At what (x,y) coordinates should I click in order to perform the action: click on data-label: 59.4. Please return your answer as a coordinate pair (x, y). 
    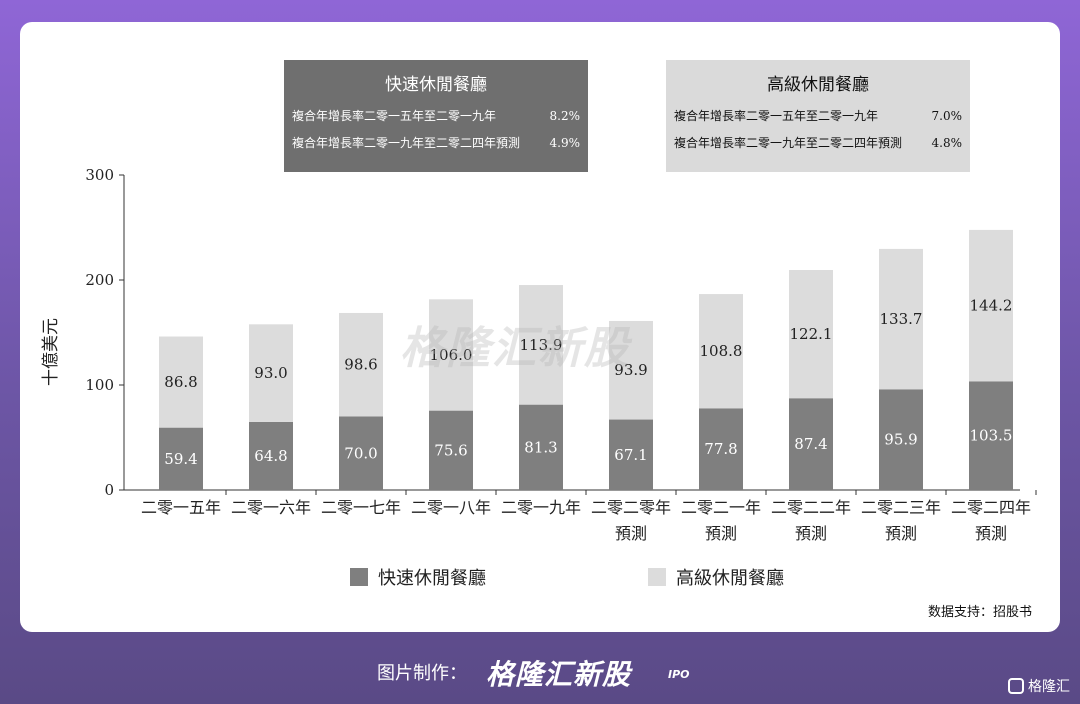
    Looking at the image, I should click on (180, 459).